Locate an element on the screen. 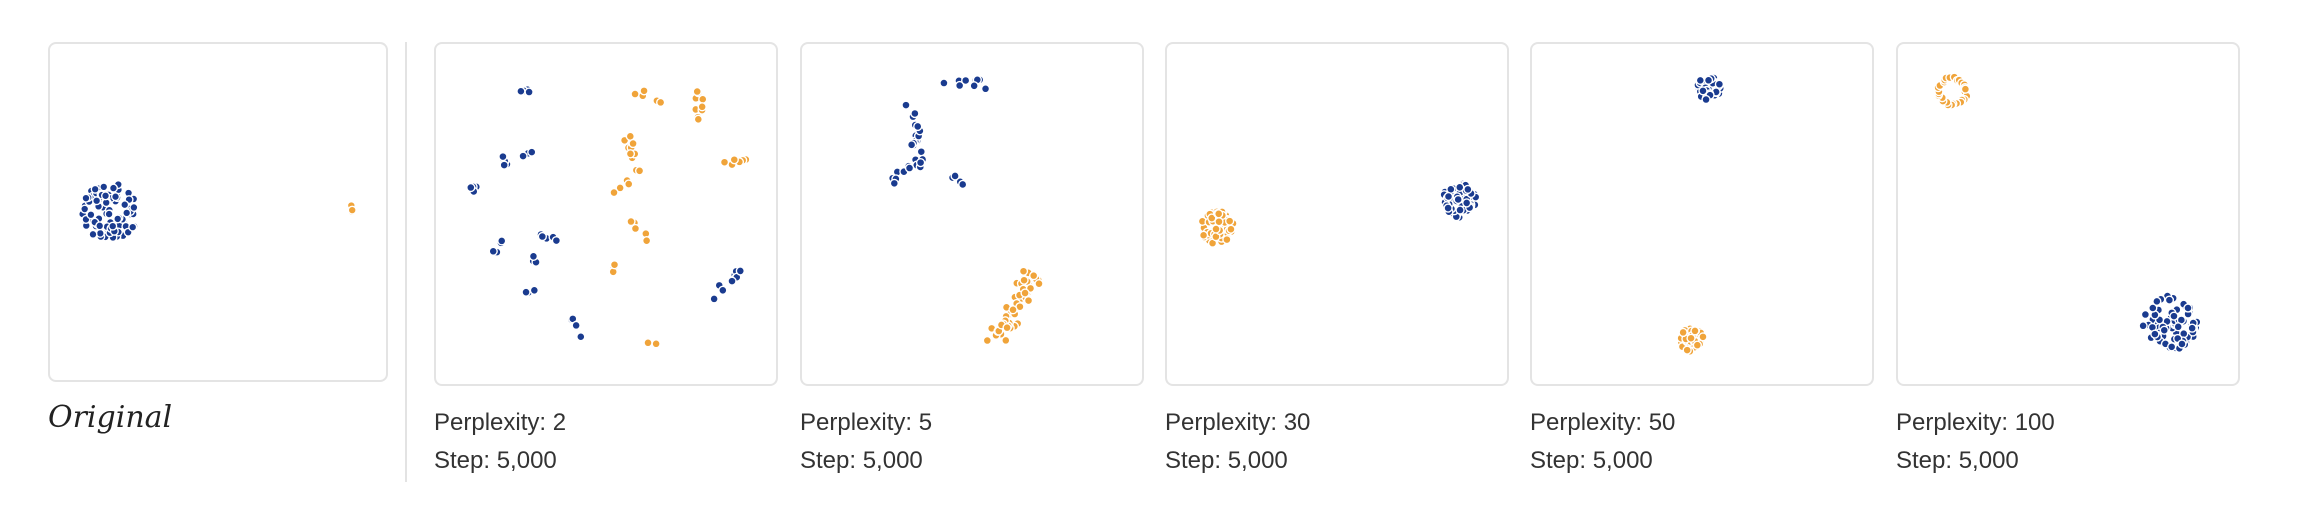 Image resolution: width=2302 pixels, height=518 pixels. perplexity-label: Perplexity: 2 is located at coordinates (500, 422).